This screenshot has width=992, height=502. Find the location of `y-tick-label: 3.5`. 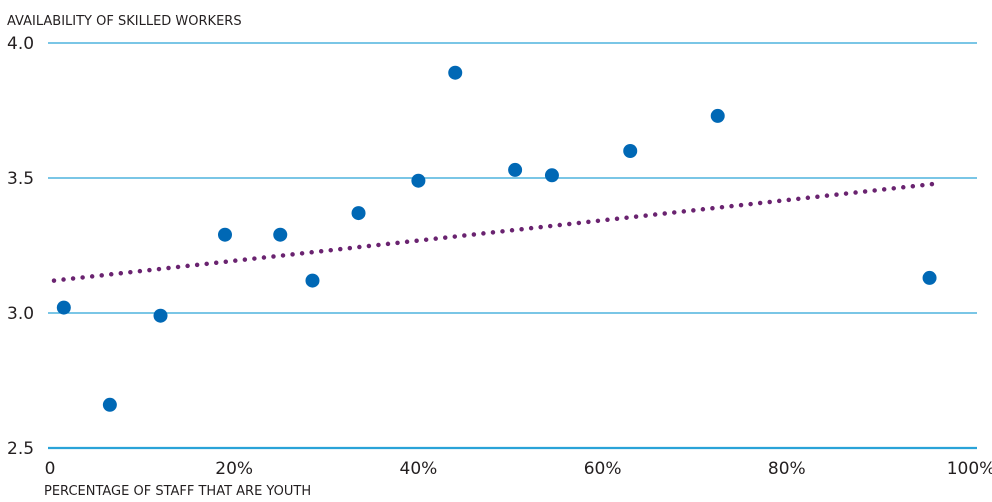

y-tick-label: 3.5 is located at coordinates (20, 179).